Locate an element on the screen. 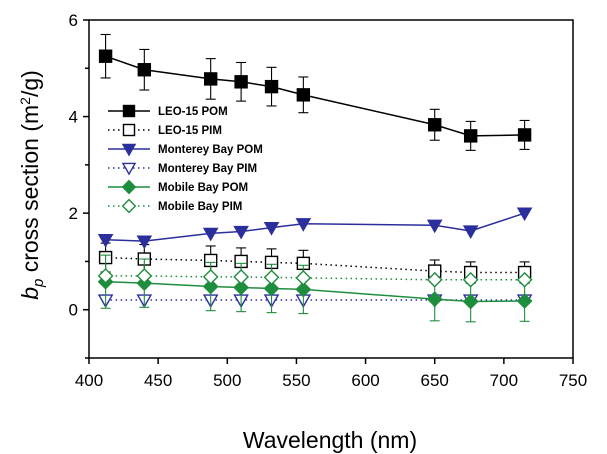 The image size is (607, 454). legend-label-2: Monterey Bay POM is located at coordinates (210, 150).